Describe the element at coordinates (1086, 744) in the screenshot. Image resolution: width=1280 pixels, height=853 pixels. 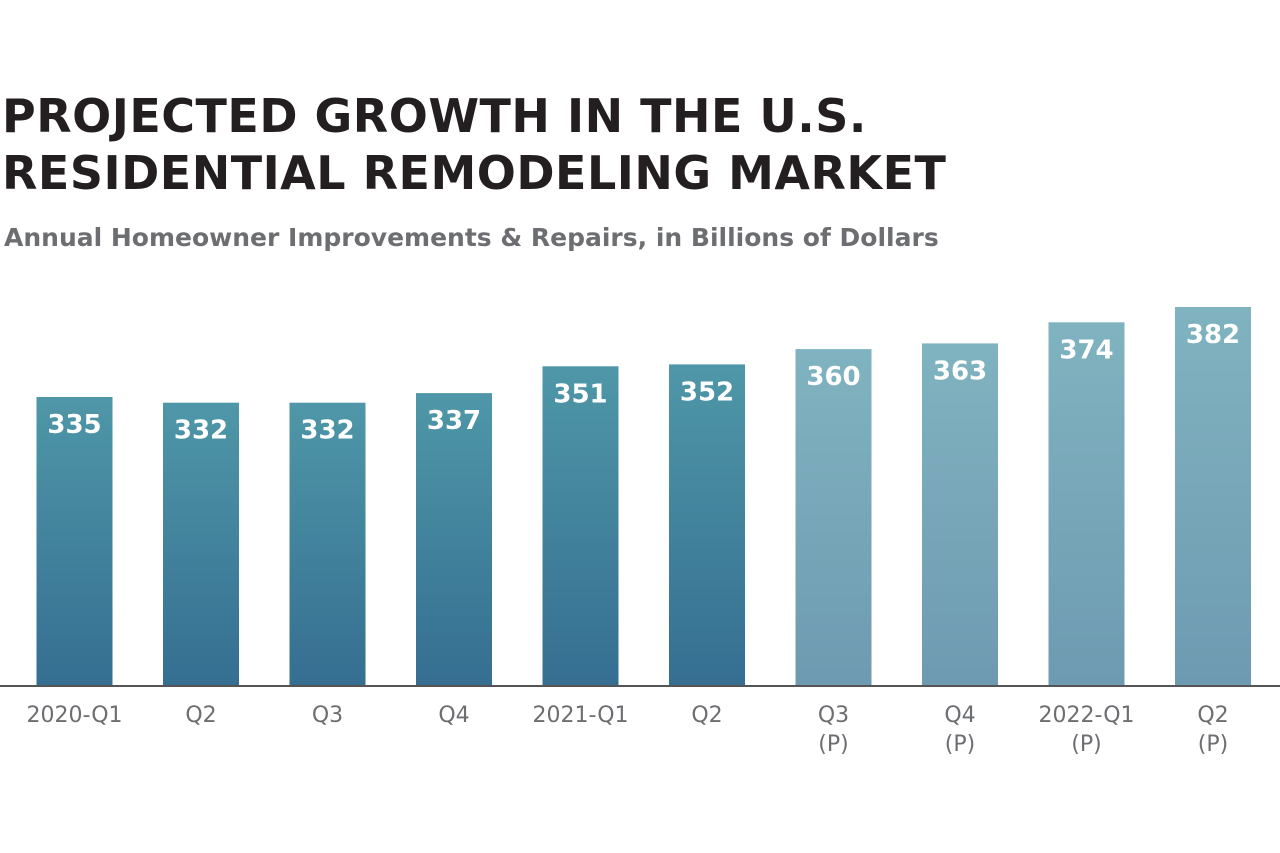
I see `x-tick-label-9-line-2: (P)` at that location.